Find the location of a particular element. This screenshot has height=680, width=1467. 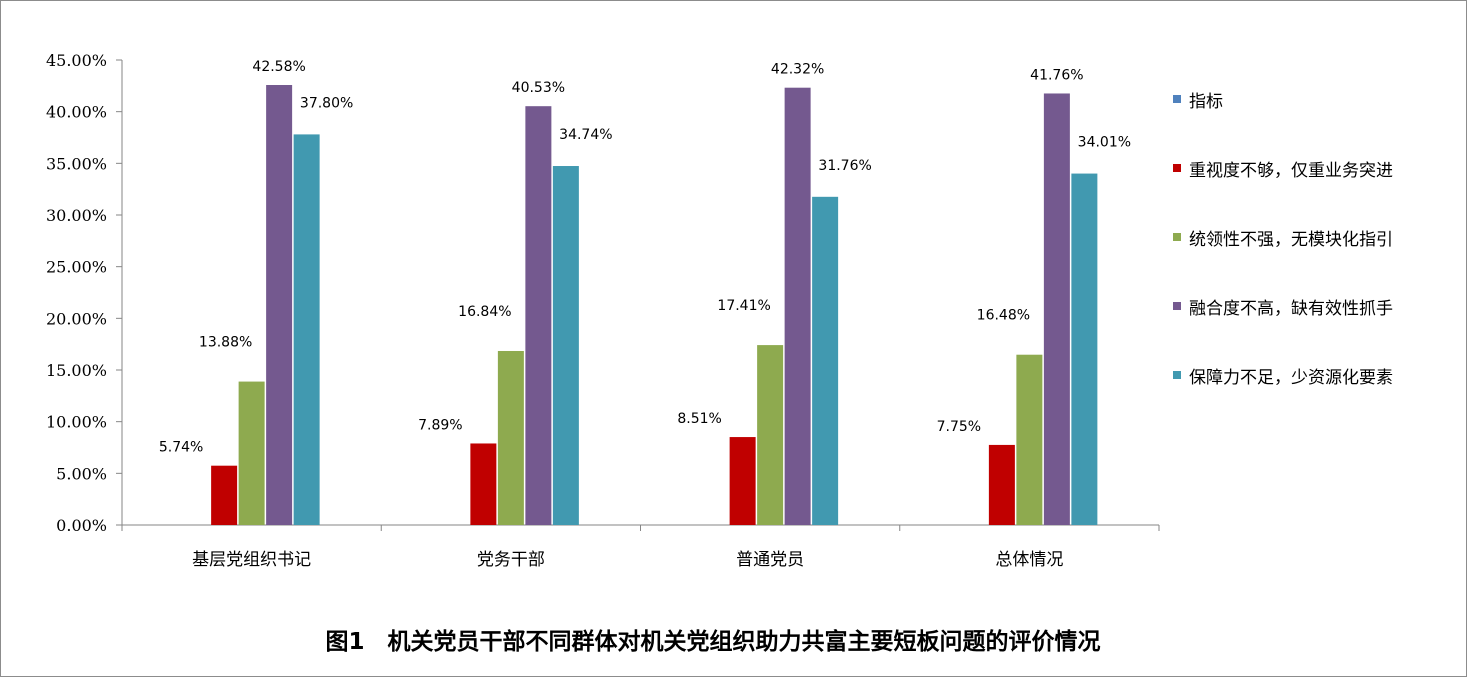

category-label: 普通党员 is located at coordinates (770, 560).